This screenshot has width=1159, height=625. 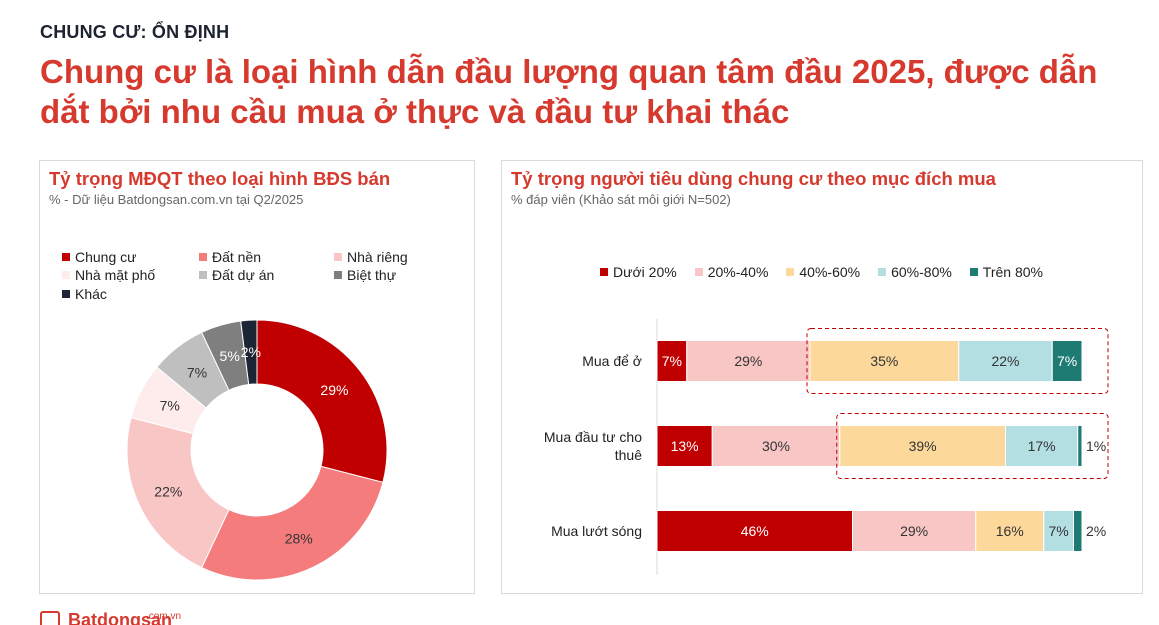 I want to click on slice-label: 2%, so click(x=251, y=352).